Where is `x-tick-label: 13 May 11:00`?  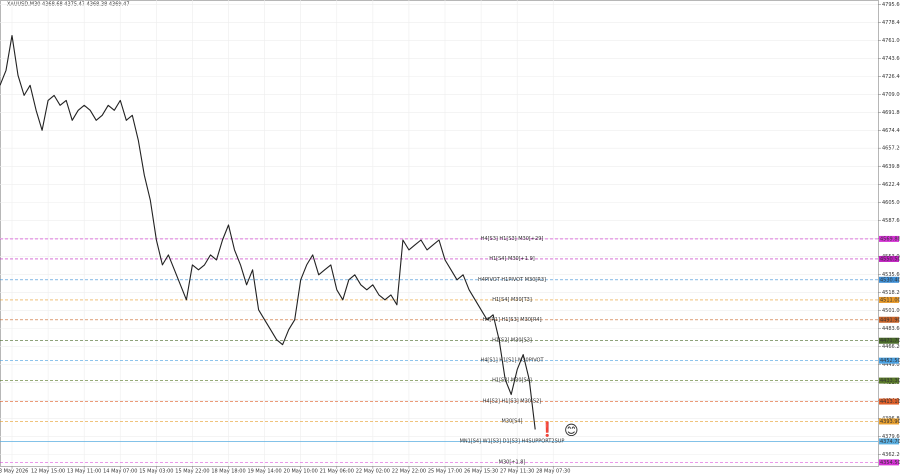
x-tick-label: 13 May 11:00 is located at coordinates (84, 471).